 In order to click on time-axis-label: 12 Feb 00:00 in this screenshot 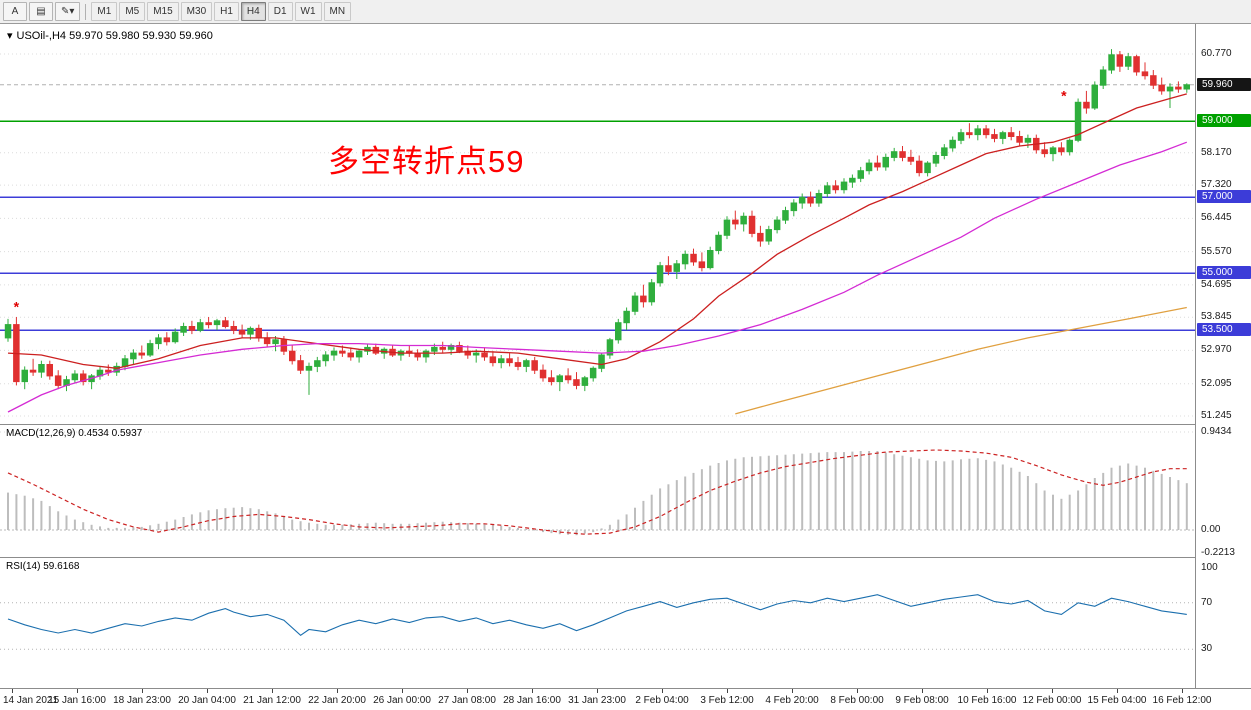, I will do `click(1052, 700)`.